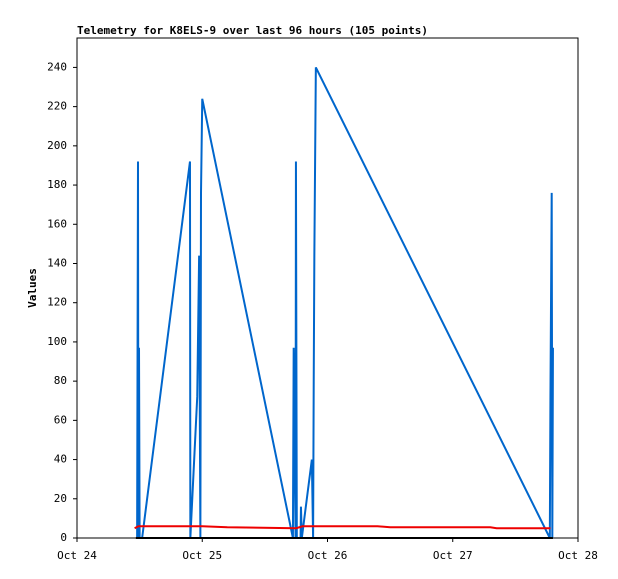  I want to click on series-line, so click(342, 527).